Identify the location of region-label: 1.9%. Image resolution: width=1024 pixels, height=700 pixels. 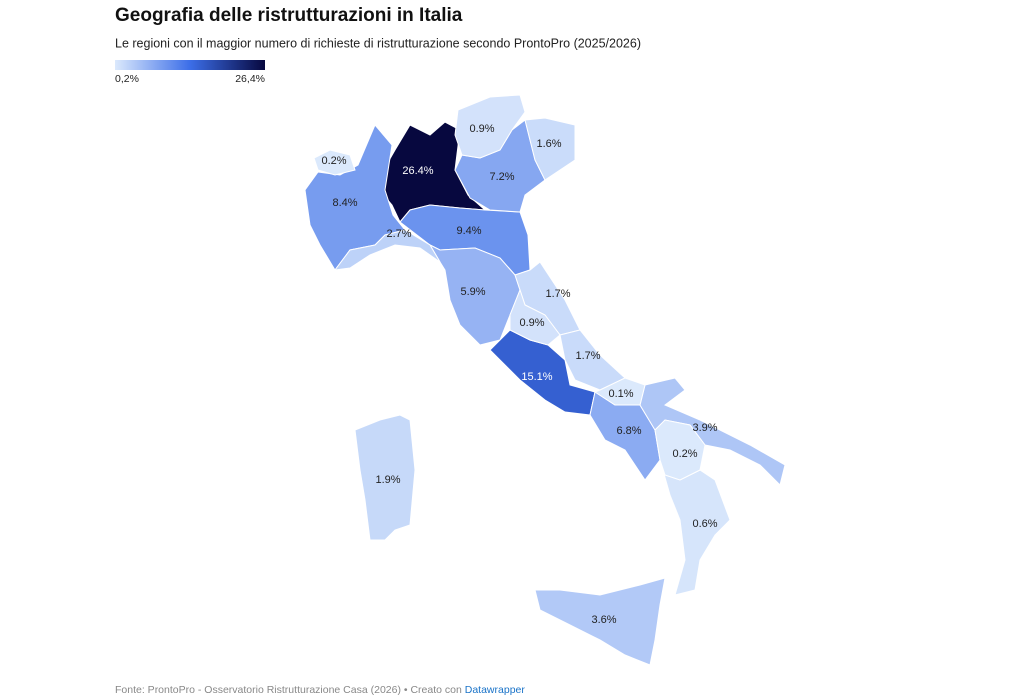
(387, 480).